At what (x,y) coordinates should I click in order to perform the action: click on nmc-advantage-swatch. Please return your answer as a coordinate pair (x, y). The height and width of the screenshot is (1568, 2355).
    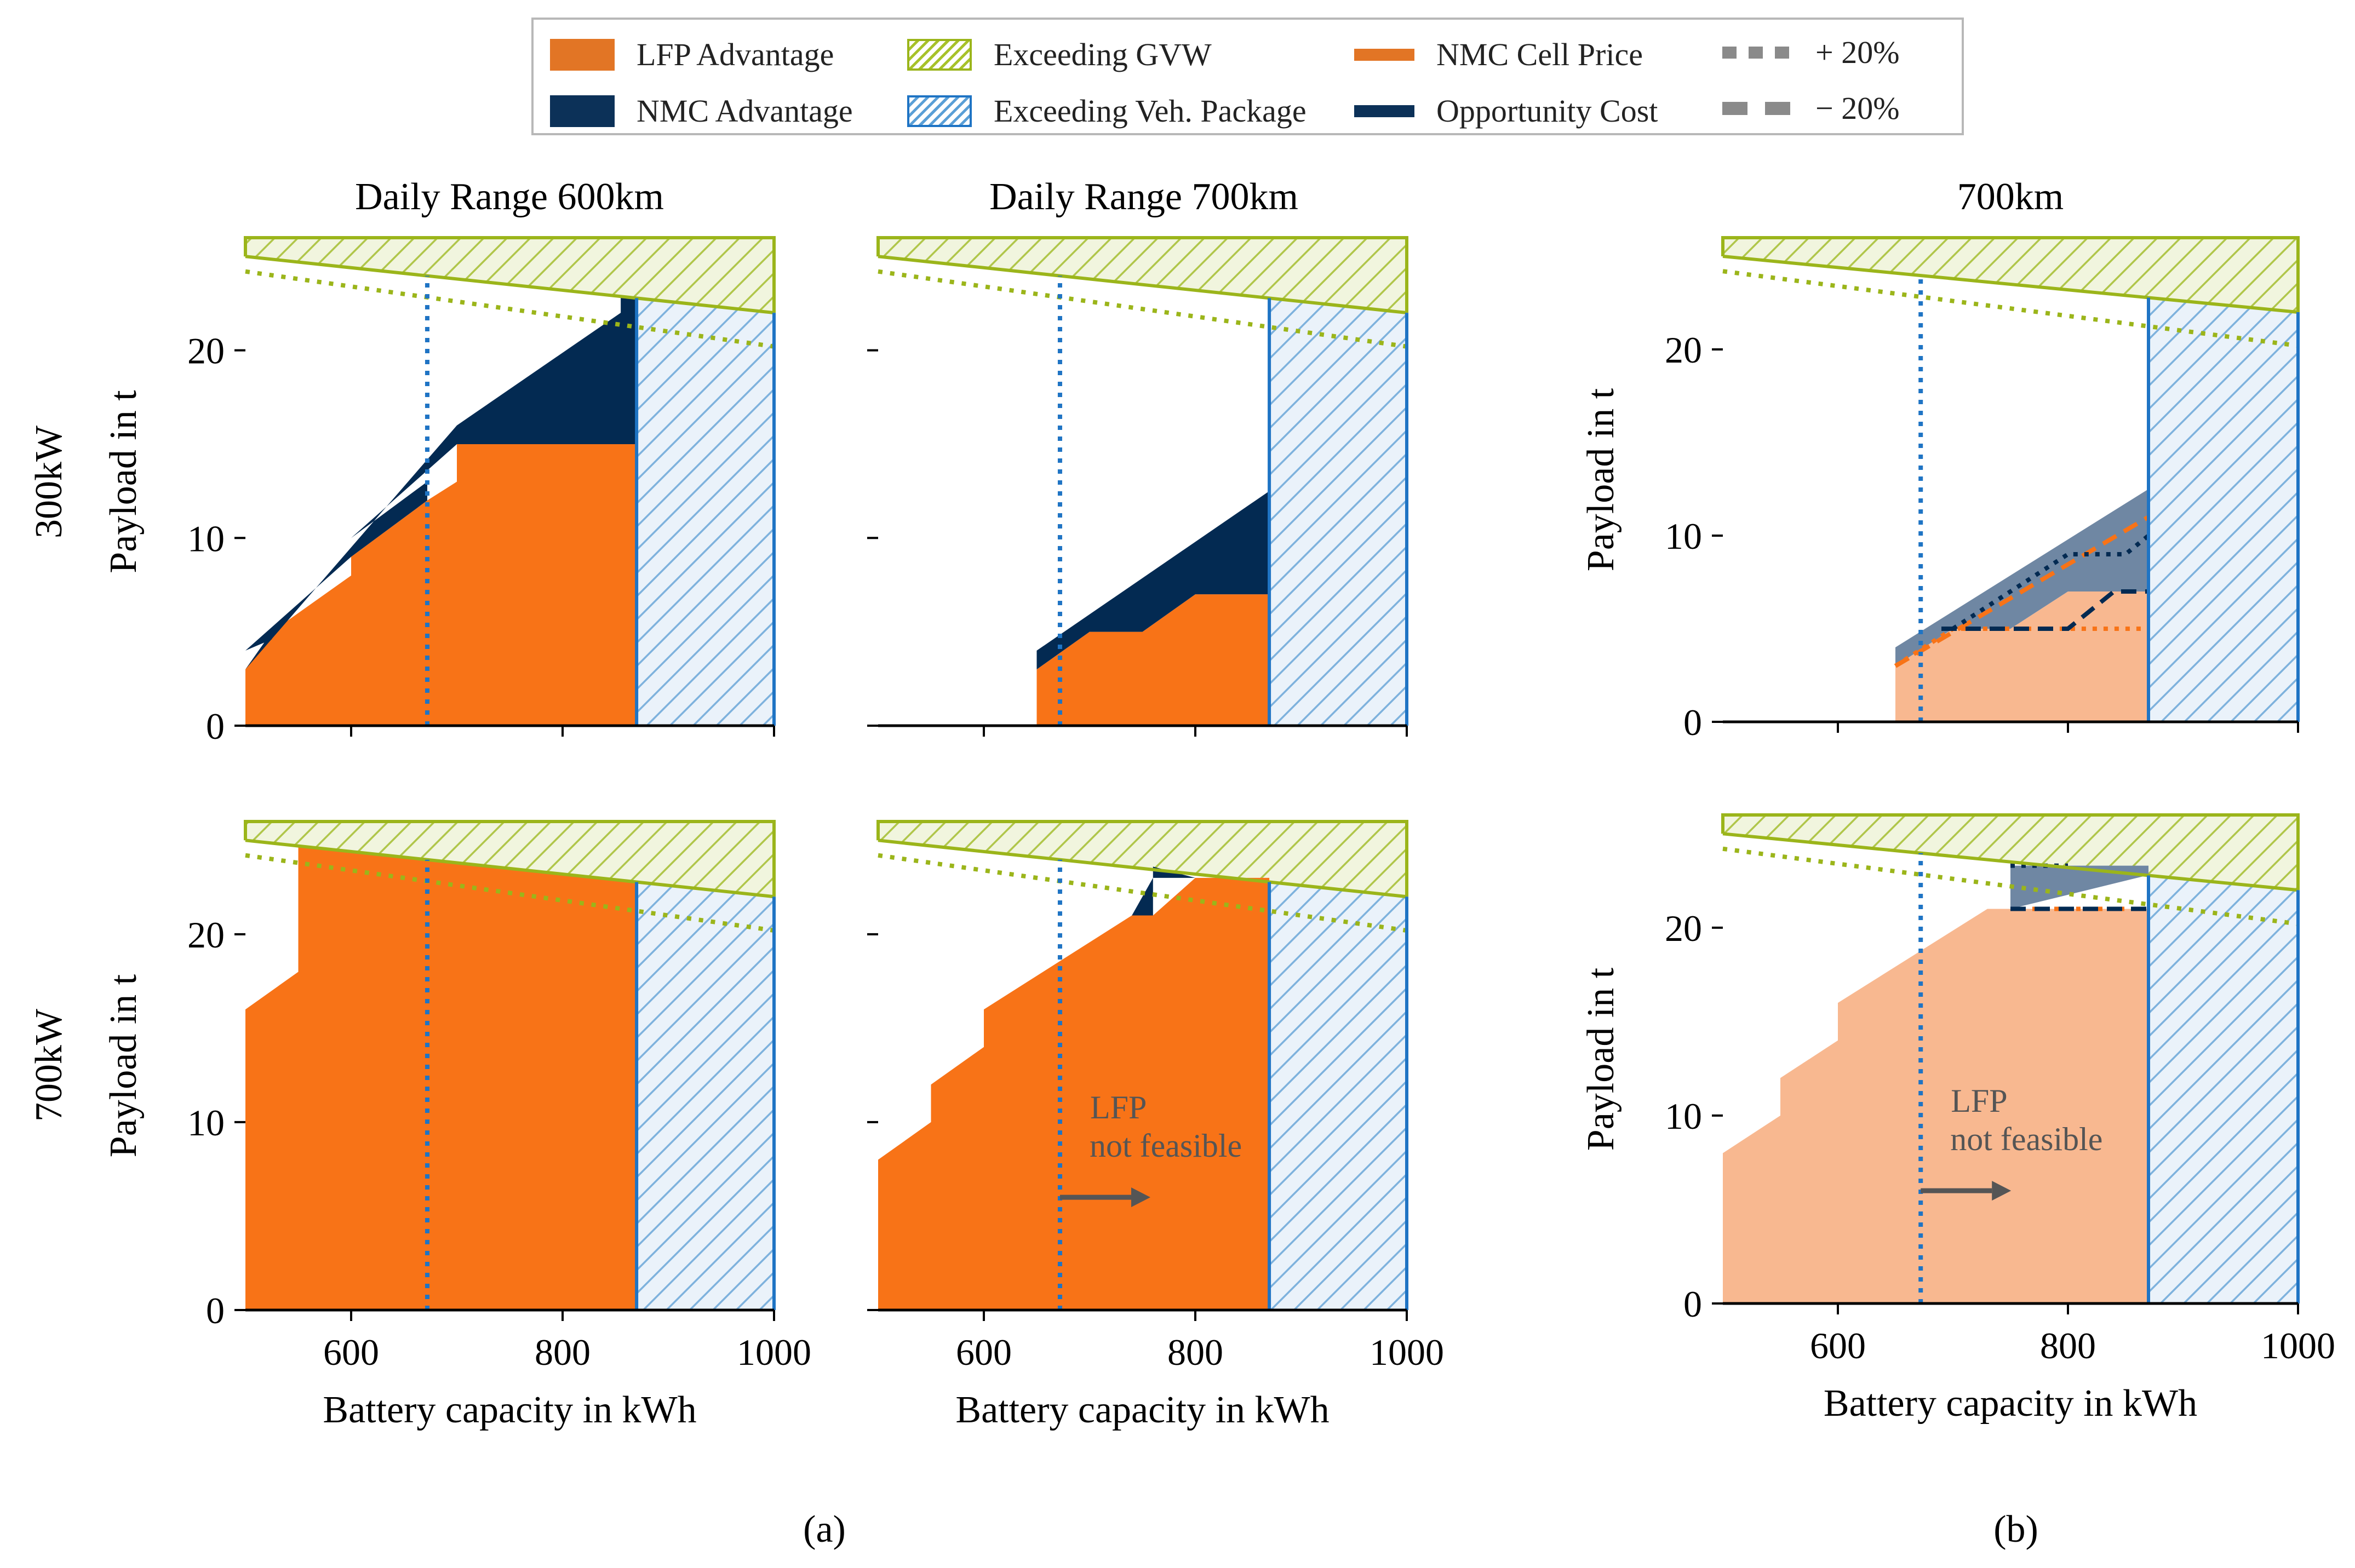
    Looking at the image, I should click on (583, 111).